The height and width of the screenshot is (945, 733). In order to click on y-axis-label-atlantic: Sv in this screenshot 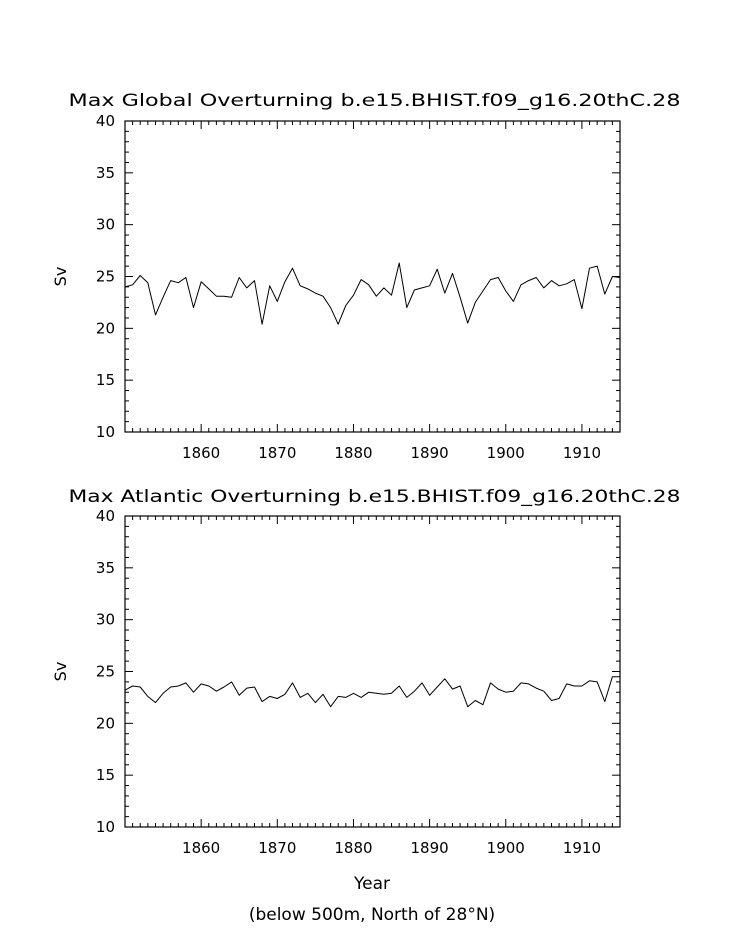, I will do `click(60, 672)`.